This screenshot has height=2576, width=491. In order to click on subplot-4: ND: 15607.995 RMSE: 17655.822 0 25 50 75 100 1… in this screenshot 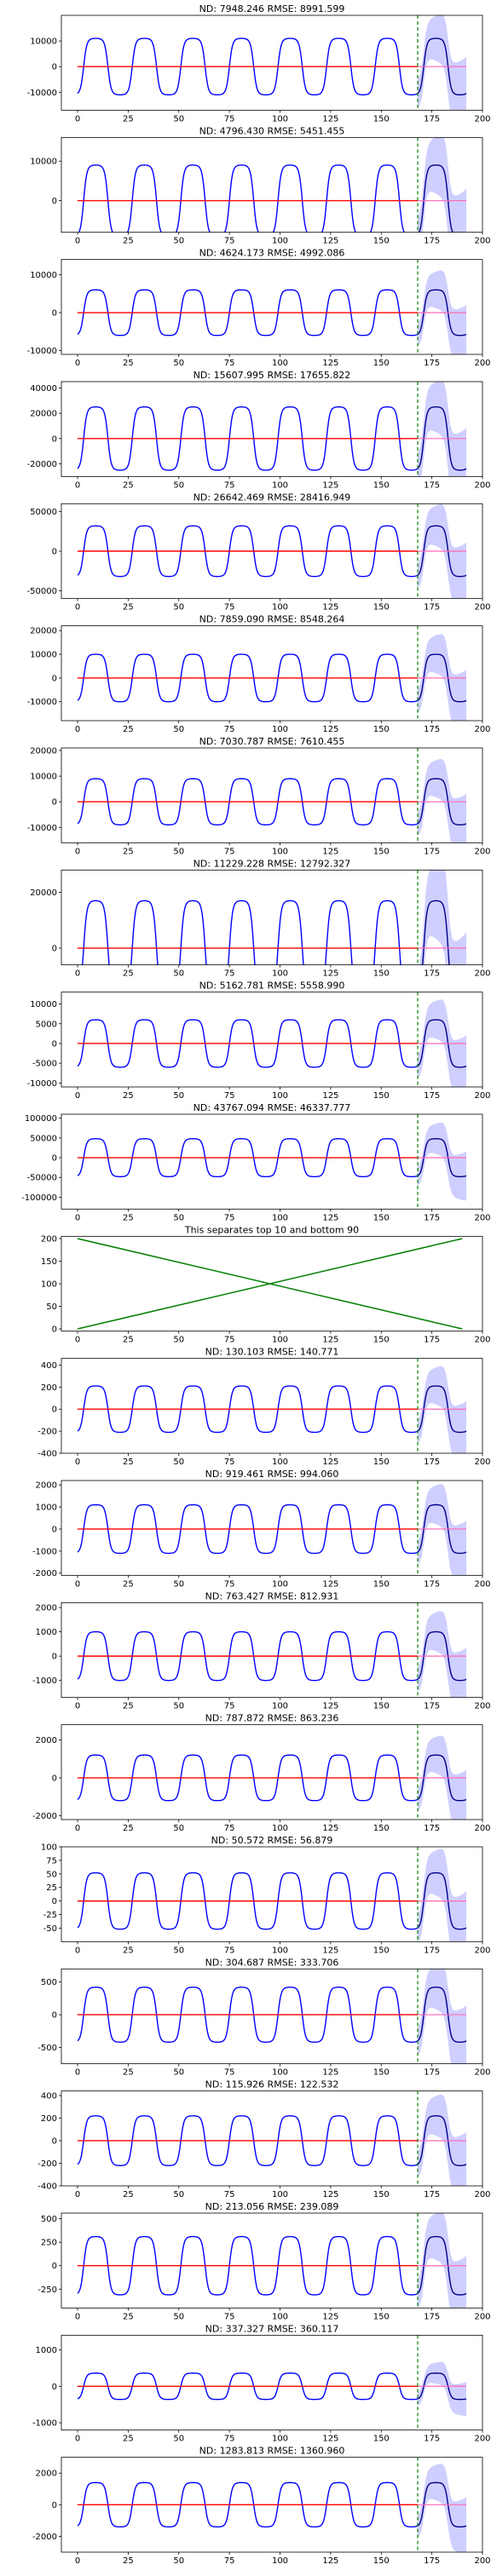, I will do `click(259, 430)`.